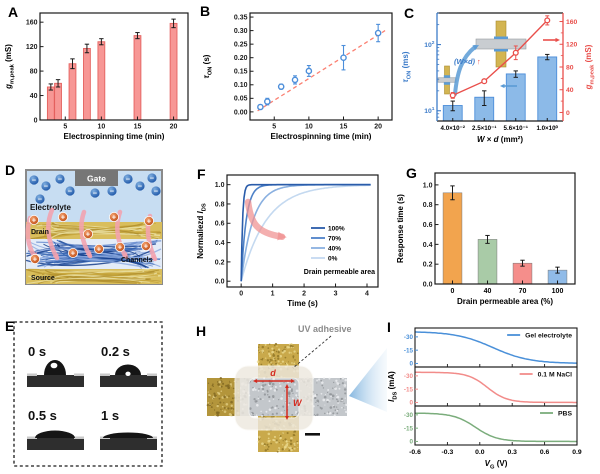 This screenshot has width=600, height=474. Describe the element at coordinates (10, 170) in the screenshot. I see `panel-letter-d: D` at that location.